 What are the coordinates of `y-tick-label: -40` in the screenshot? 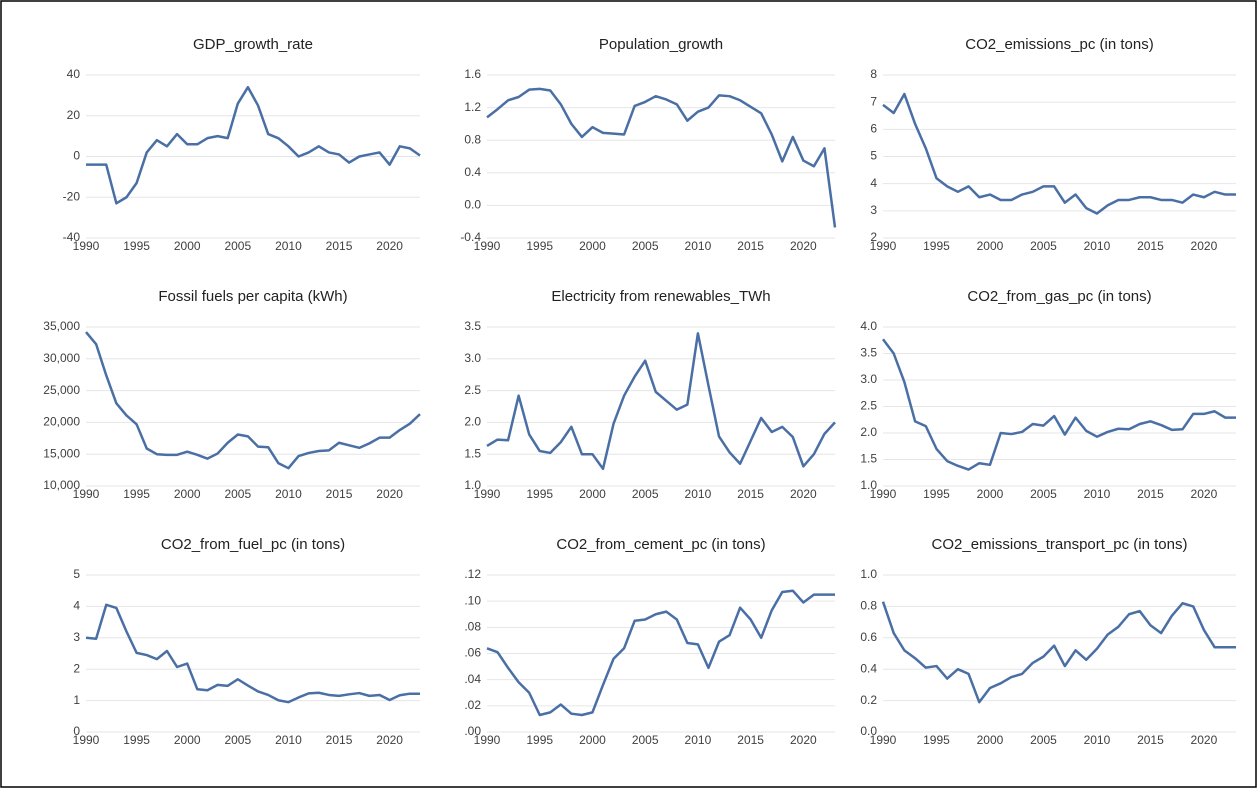 It's located at (72, 237).